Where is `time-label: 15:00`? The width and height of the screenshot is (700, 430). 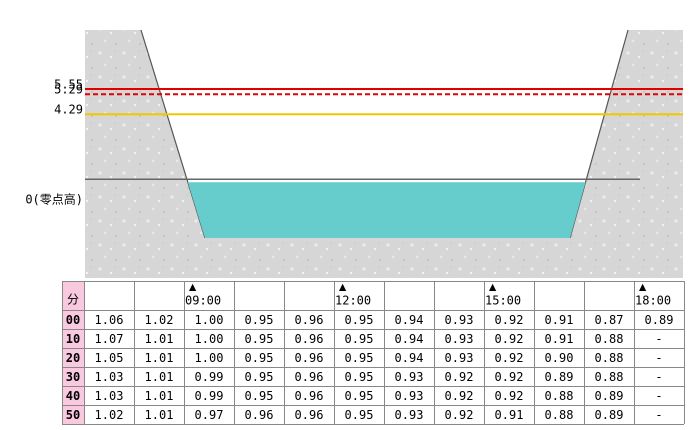
time-label: 15:00 is located at coordinates (503, 301).